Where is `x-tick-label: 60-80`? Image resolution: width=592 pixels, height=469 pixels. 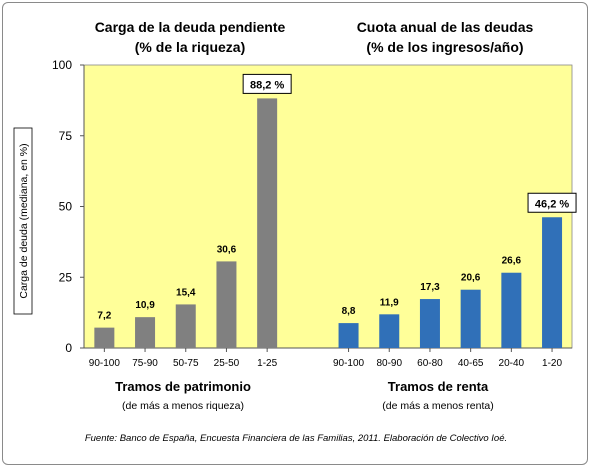 x-tick-label: 60-80 is located at coordinates (430, 363).